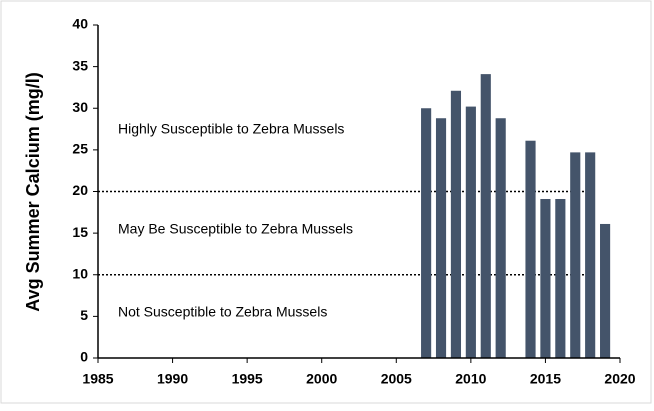 The width and height of the screenshot is (654, 411). Describe the element at coordinates (84, 357) in the screenshot. I see `y-tick-label: 0` at that location.